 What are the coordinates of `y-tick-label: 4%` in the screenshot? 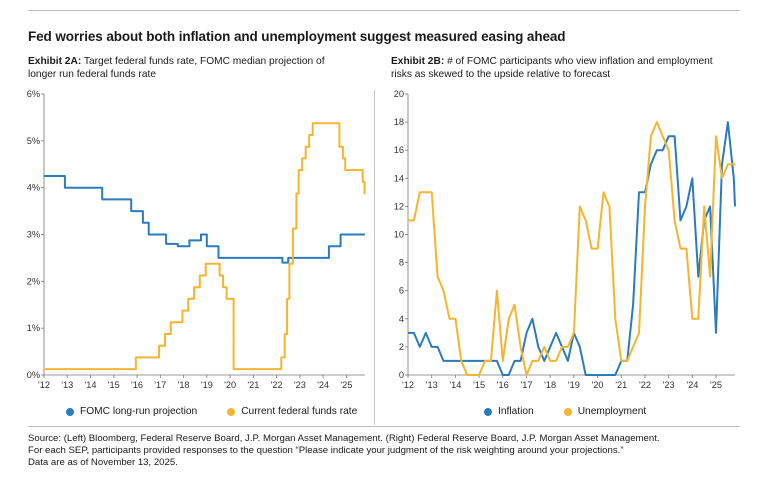 It's located at (33, 188).